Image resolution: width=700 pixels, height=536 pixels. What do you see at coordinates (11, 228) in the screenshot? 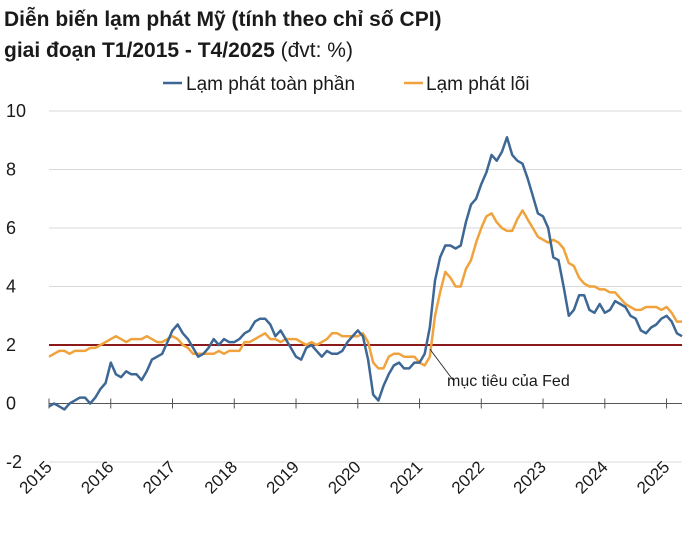
I see `y-tick-label: 6` at bounding box center [11, 228].